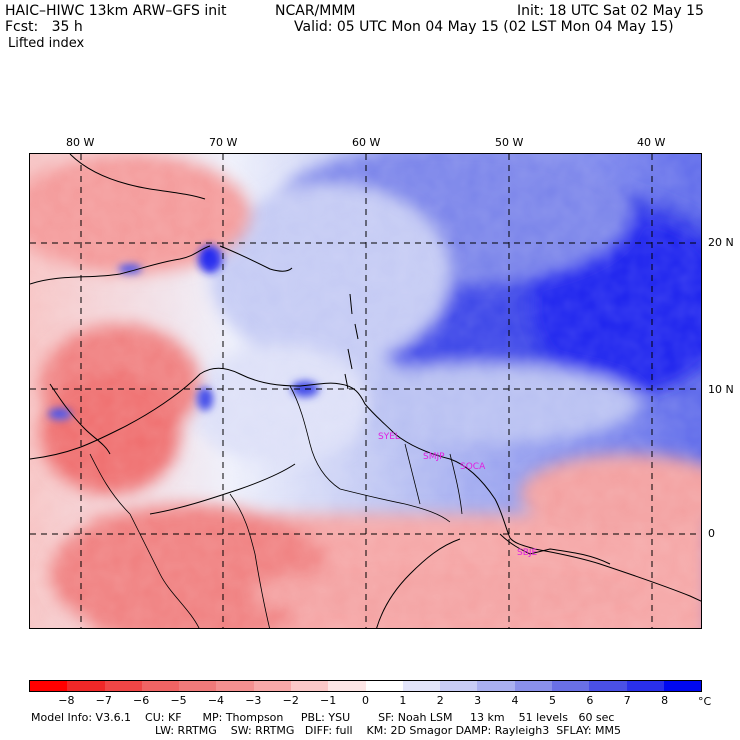 The height and width of the screenshot is (740, 740). I want to click on colorbar-tick-label: −7, so click(103, 700).